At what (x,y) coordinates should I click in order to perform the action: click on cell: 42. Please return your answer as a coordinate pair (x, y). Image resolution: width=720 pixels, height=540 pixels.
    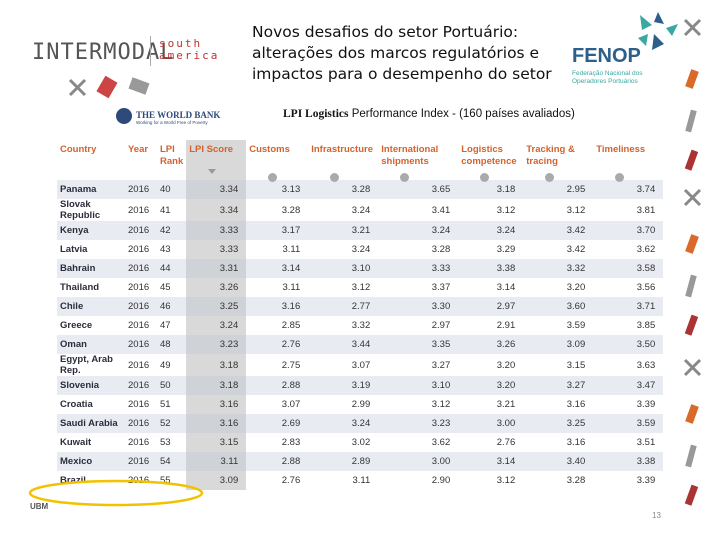
    Looking at the image, I should click on (172, 230).